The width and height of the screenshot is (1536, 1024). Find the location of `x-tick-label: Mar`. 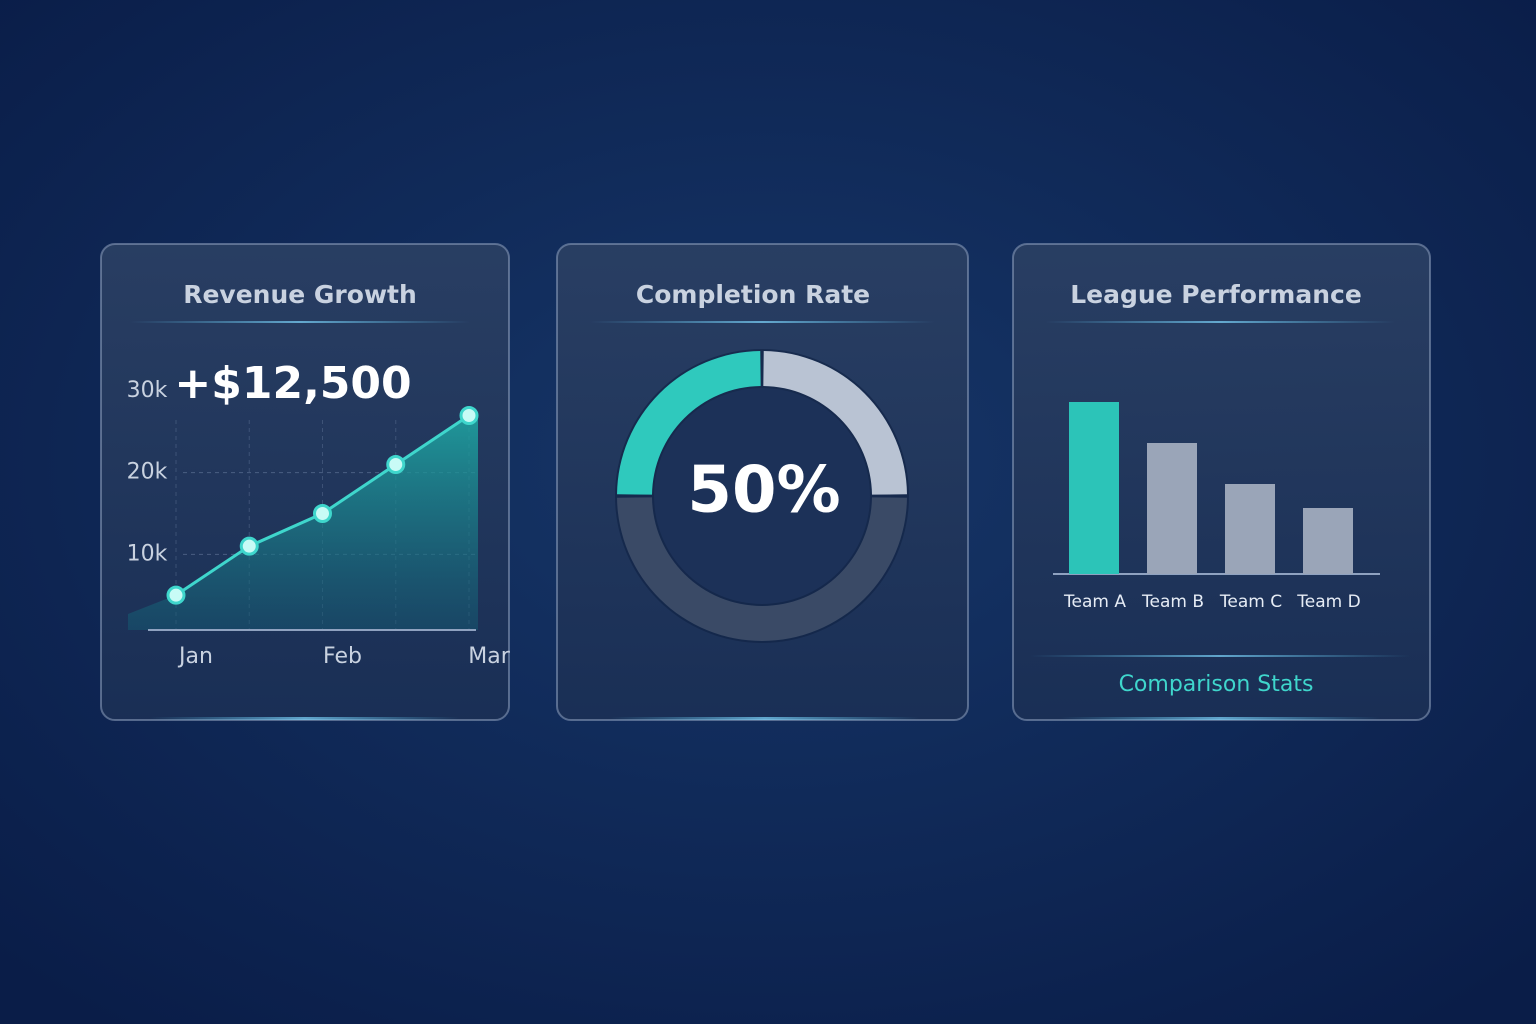

x-tick-label: Mar is located at coordinates (489, 656).